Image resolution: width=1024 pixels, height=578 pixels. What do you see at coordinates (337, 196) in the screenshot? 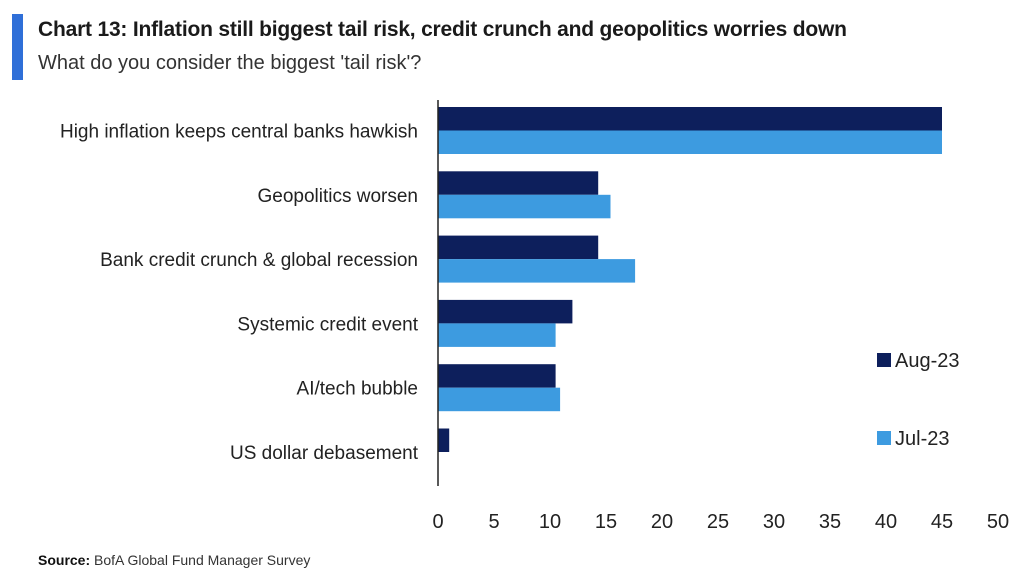
I see `category-label-1: Geopolitics worsen` at bounding box center [337, 196].